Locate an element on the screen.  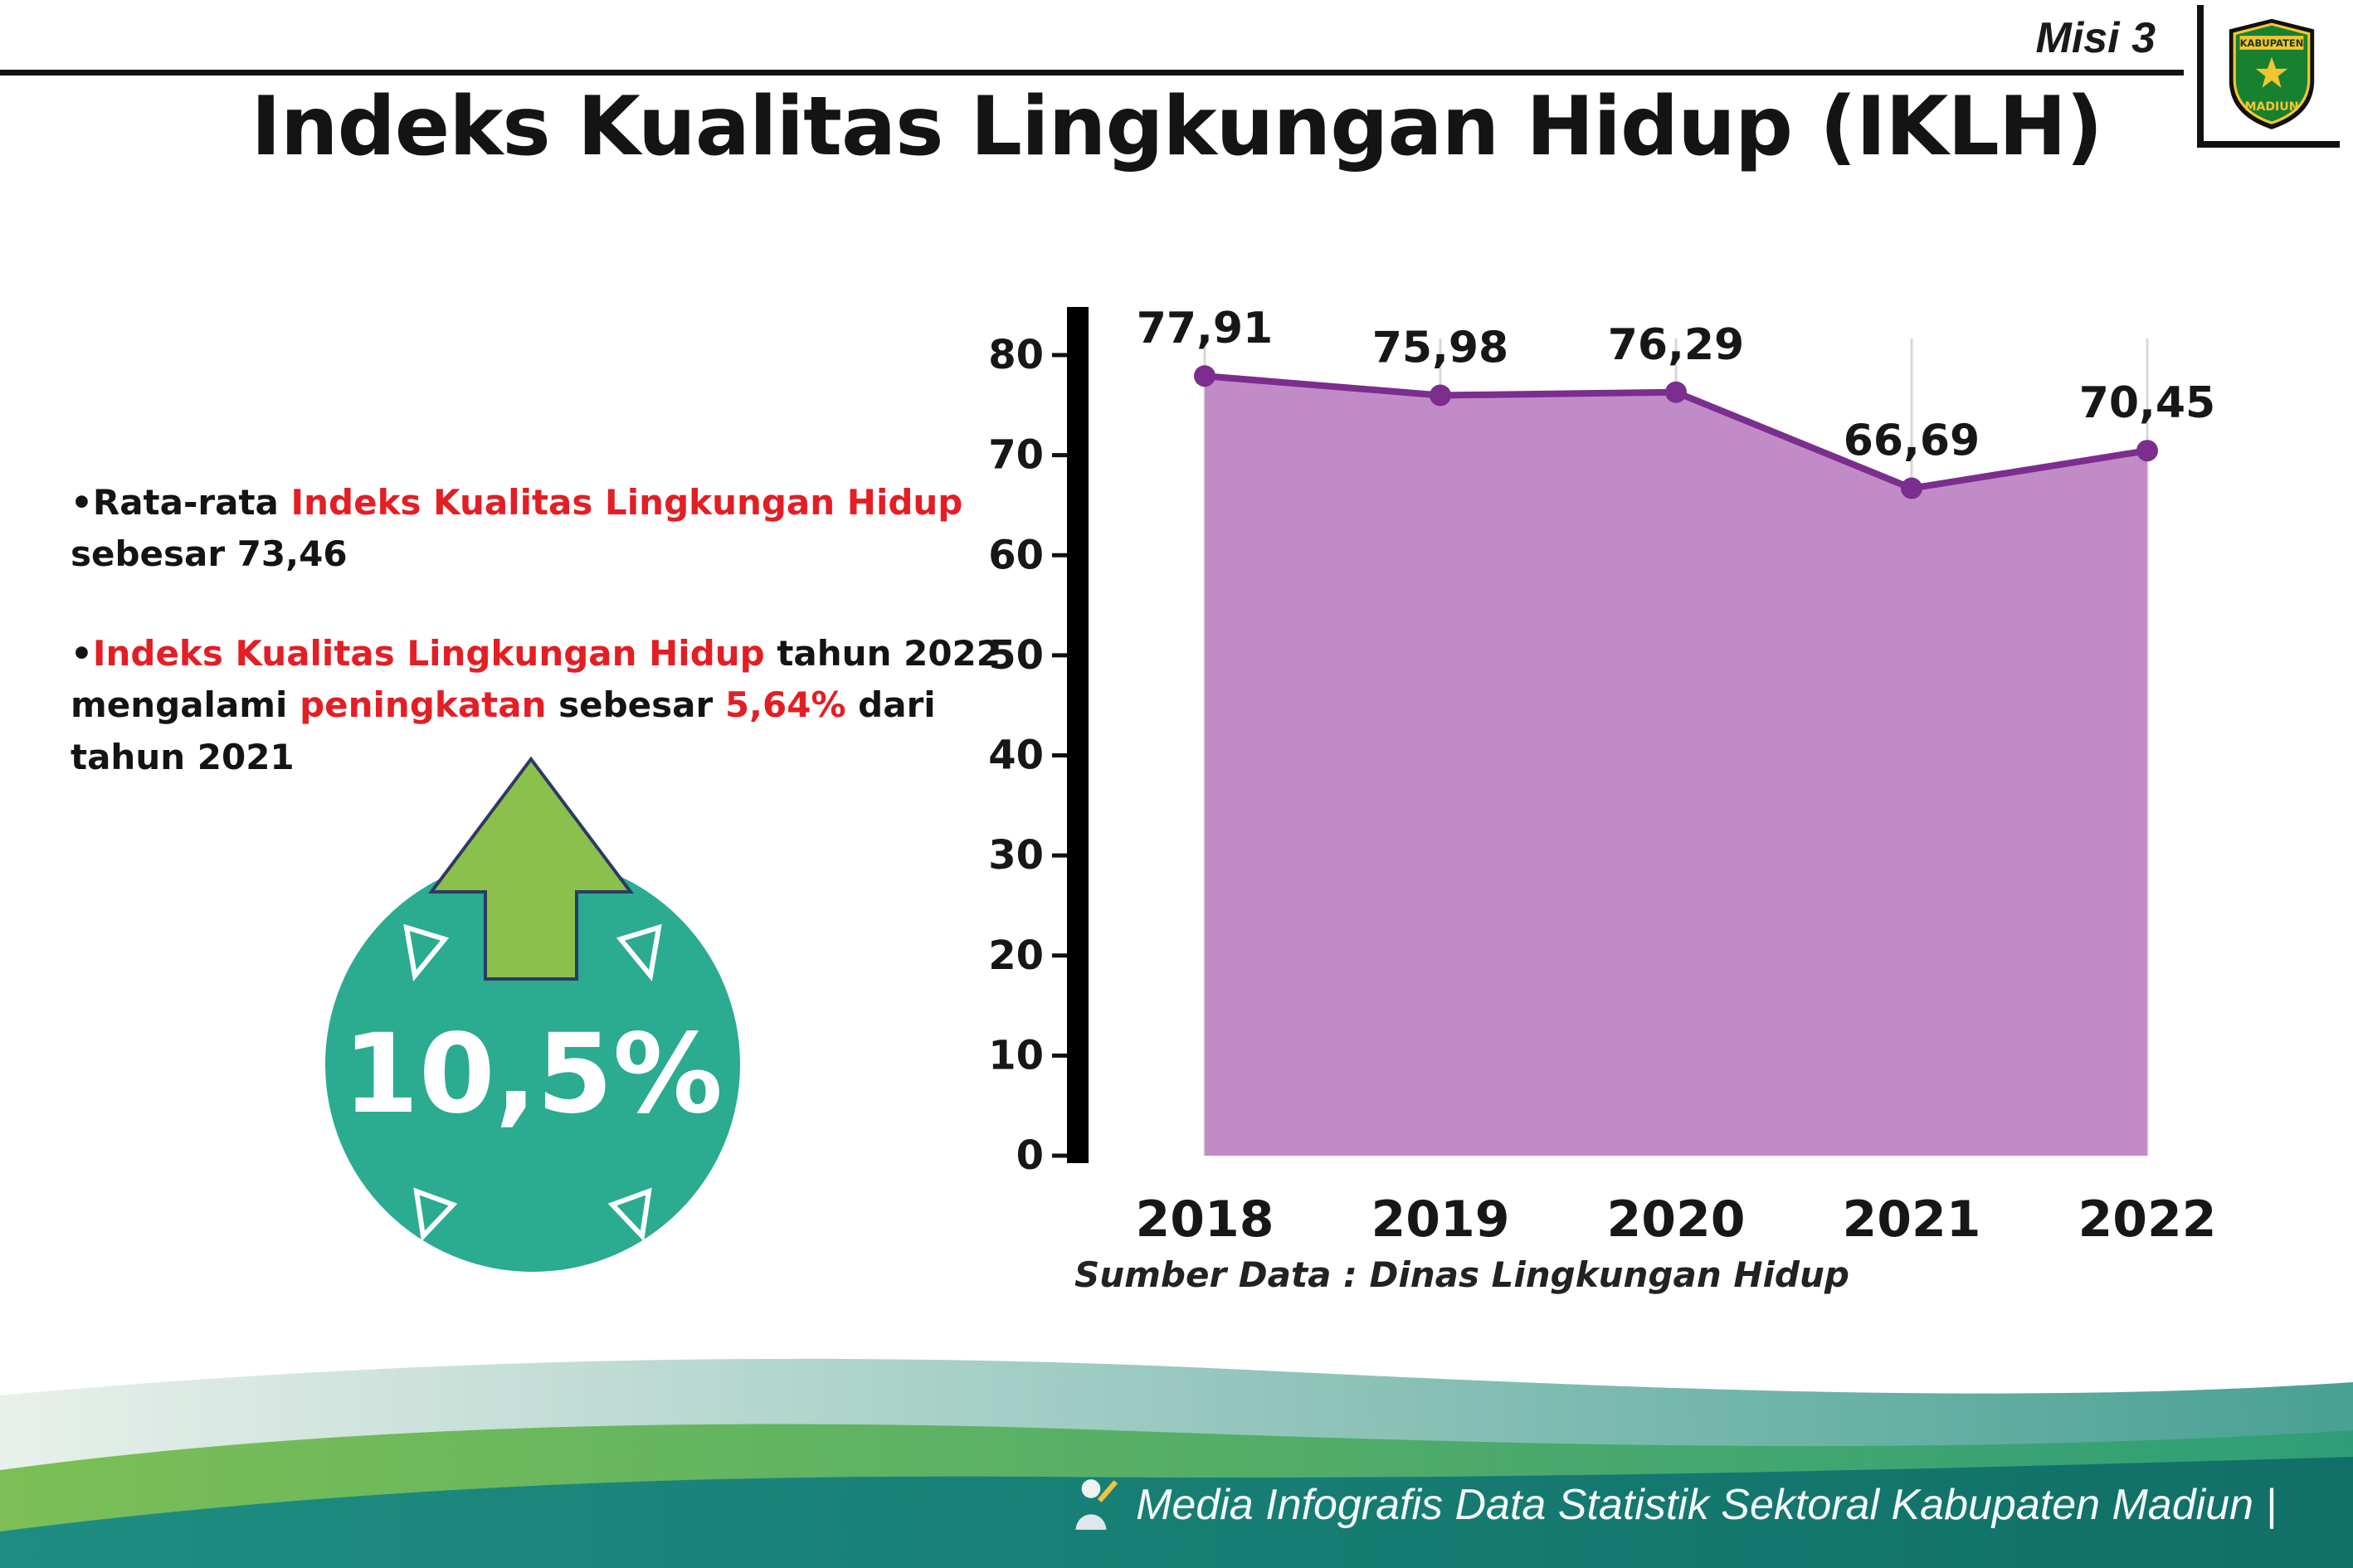
crest-banner is located at coordinates (2271, 43).